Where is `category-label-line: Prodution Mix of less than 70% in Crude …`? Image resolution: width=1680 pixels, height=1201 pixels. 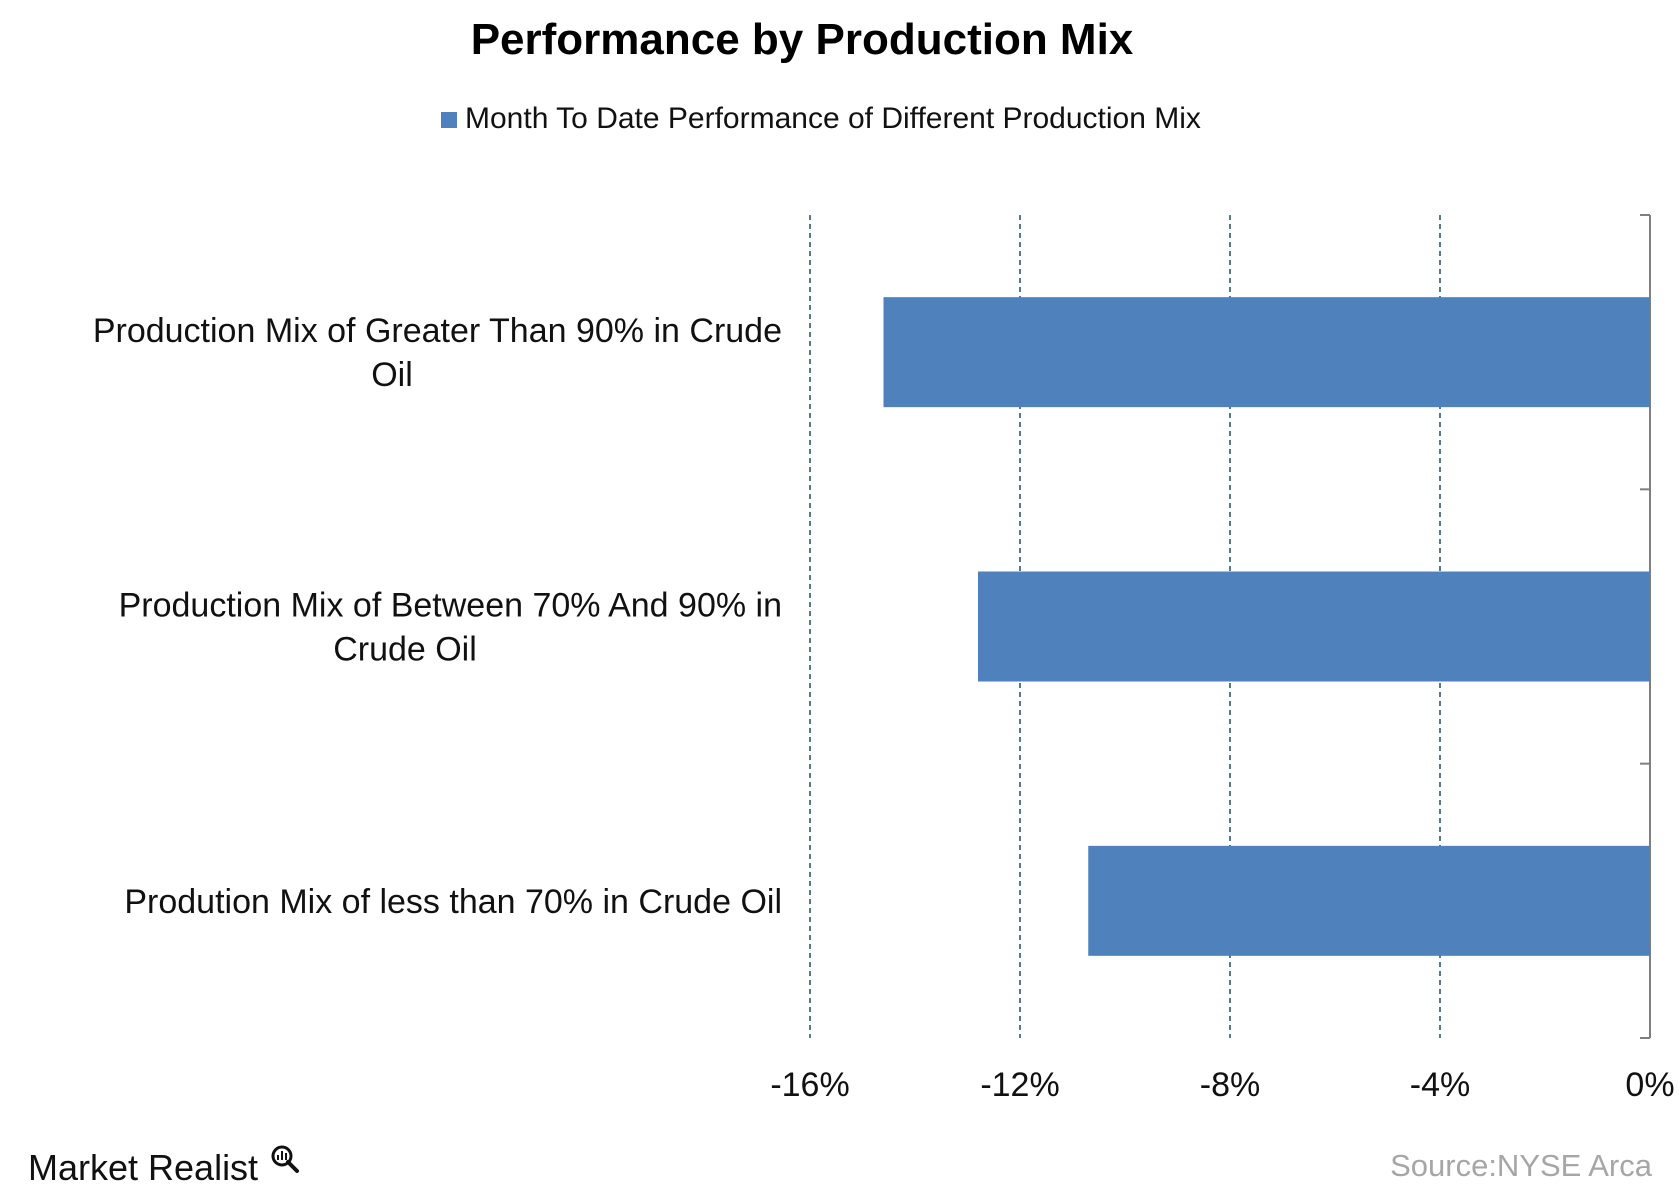
category-label-line: Prodution Mix of less than 70% in Crude … is located at coordinates (453, 902).